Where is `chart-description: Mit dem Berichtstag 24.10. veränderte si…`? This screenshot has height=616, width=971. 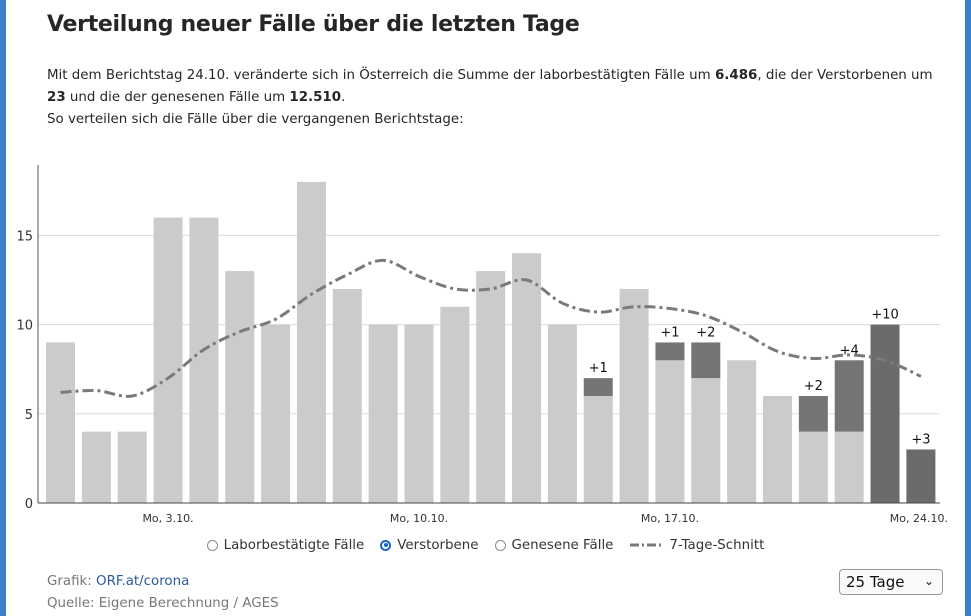
chart-description: Mit dem Berichtstag 24.10. veränderte si… is located at coordinates (497, 98).